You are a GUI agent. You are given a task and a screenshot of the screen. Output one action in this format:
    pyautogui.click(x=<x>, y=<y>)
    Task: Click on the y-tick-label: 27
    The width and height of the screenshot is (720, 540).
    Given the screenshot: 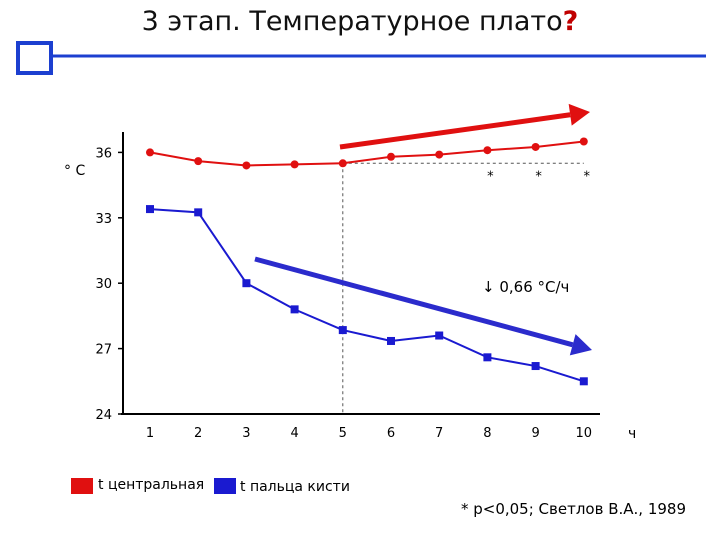 What is the action you would take?
    pyautogui.click(x=103, y=350)
    